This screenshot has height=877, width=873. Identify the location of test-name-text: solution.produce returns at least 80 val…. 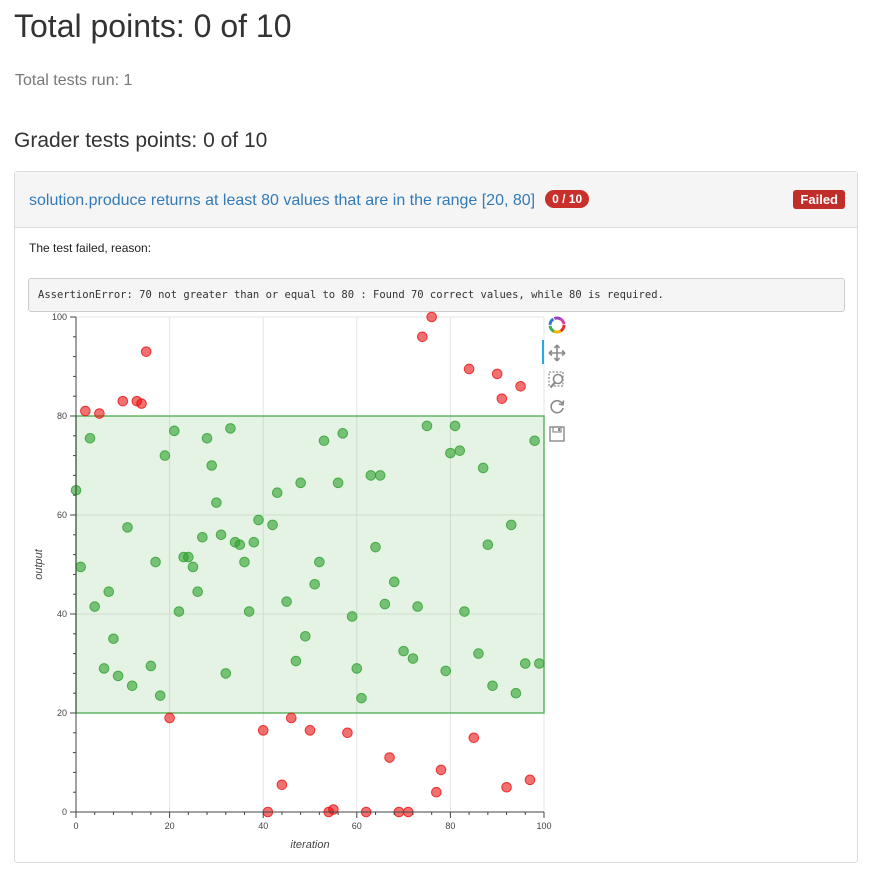
(282, 200).